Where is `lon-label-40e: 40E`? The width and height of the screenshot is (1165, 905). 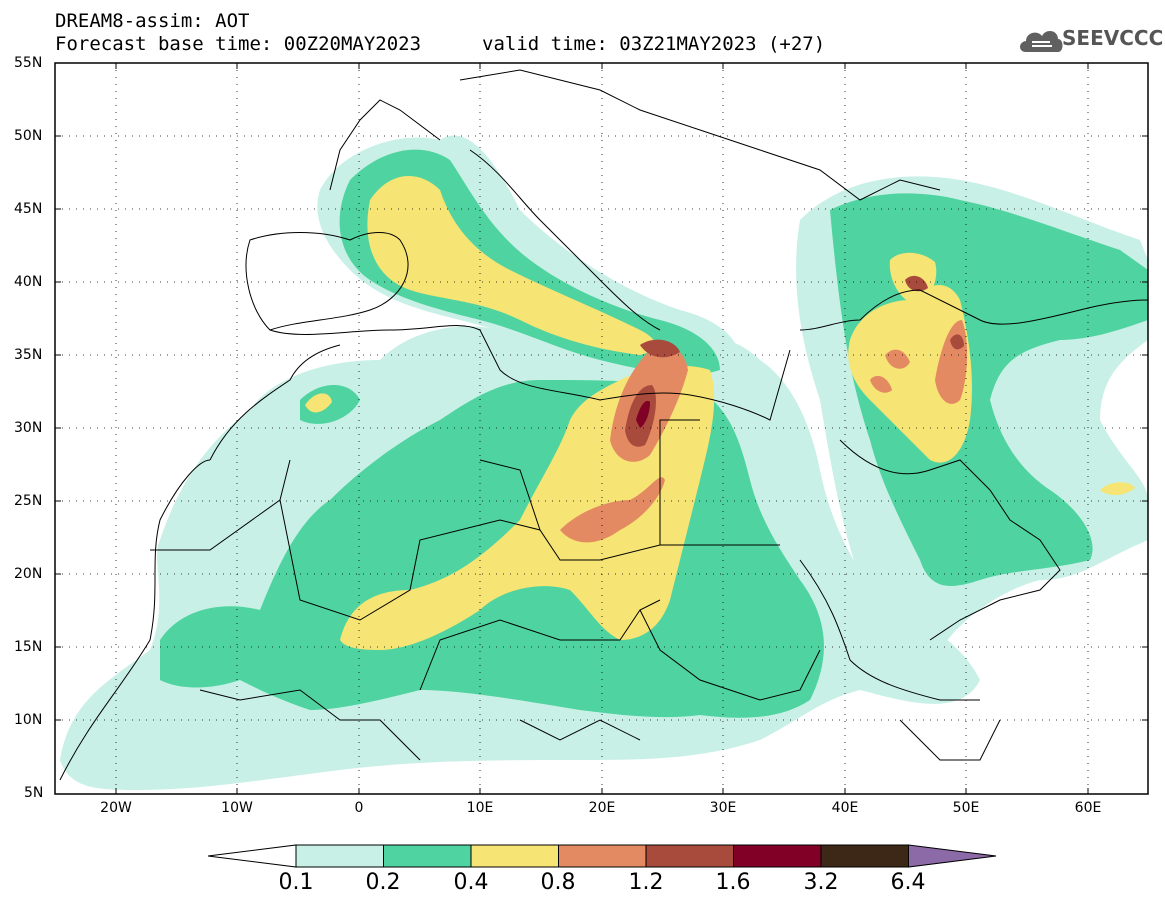
lon-label-40e: 40E is located at coordinates (845, 808).